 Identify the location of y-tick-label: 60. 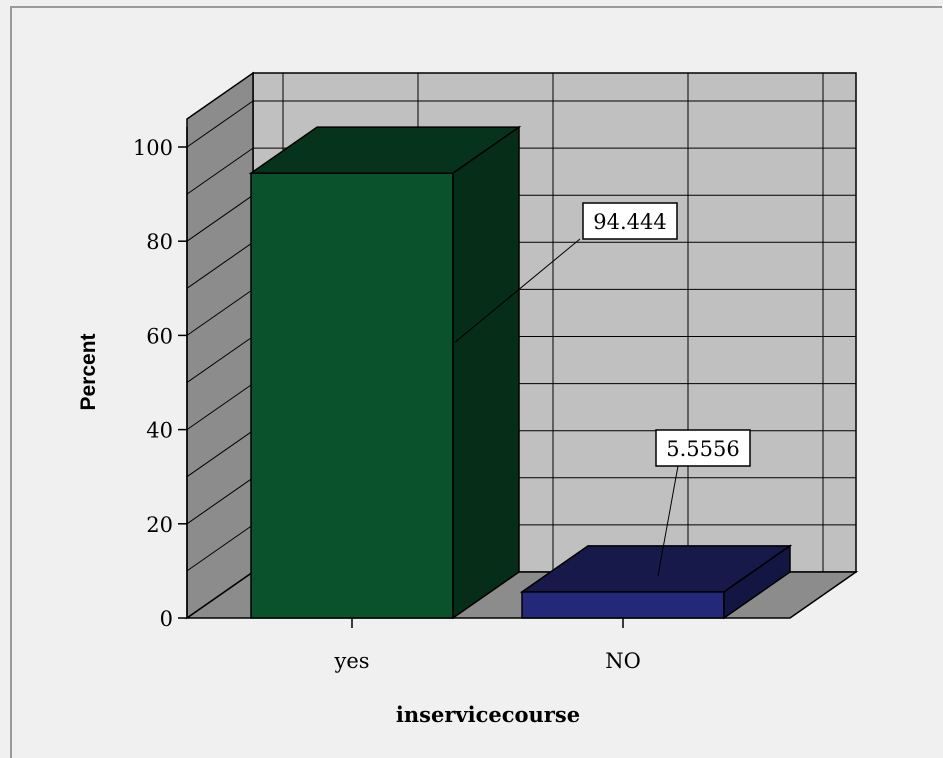
(159, 336).